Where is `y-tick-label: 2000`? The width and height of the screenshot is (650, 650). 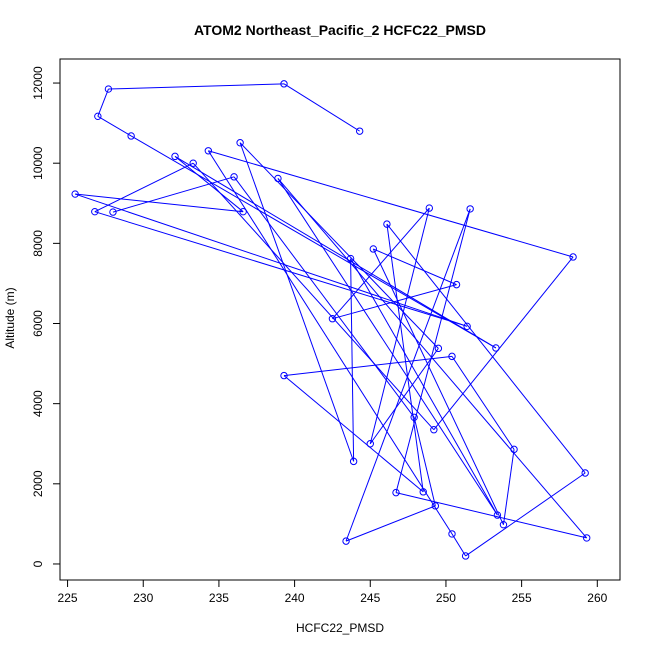 y-tick-label: 2000 is located at coordinates (38, 483).